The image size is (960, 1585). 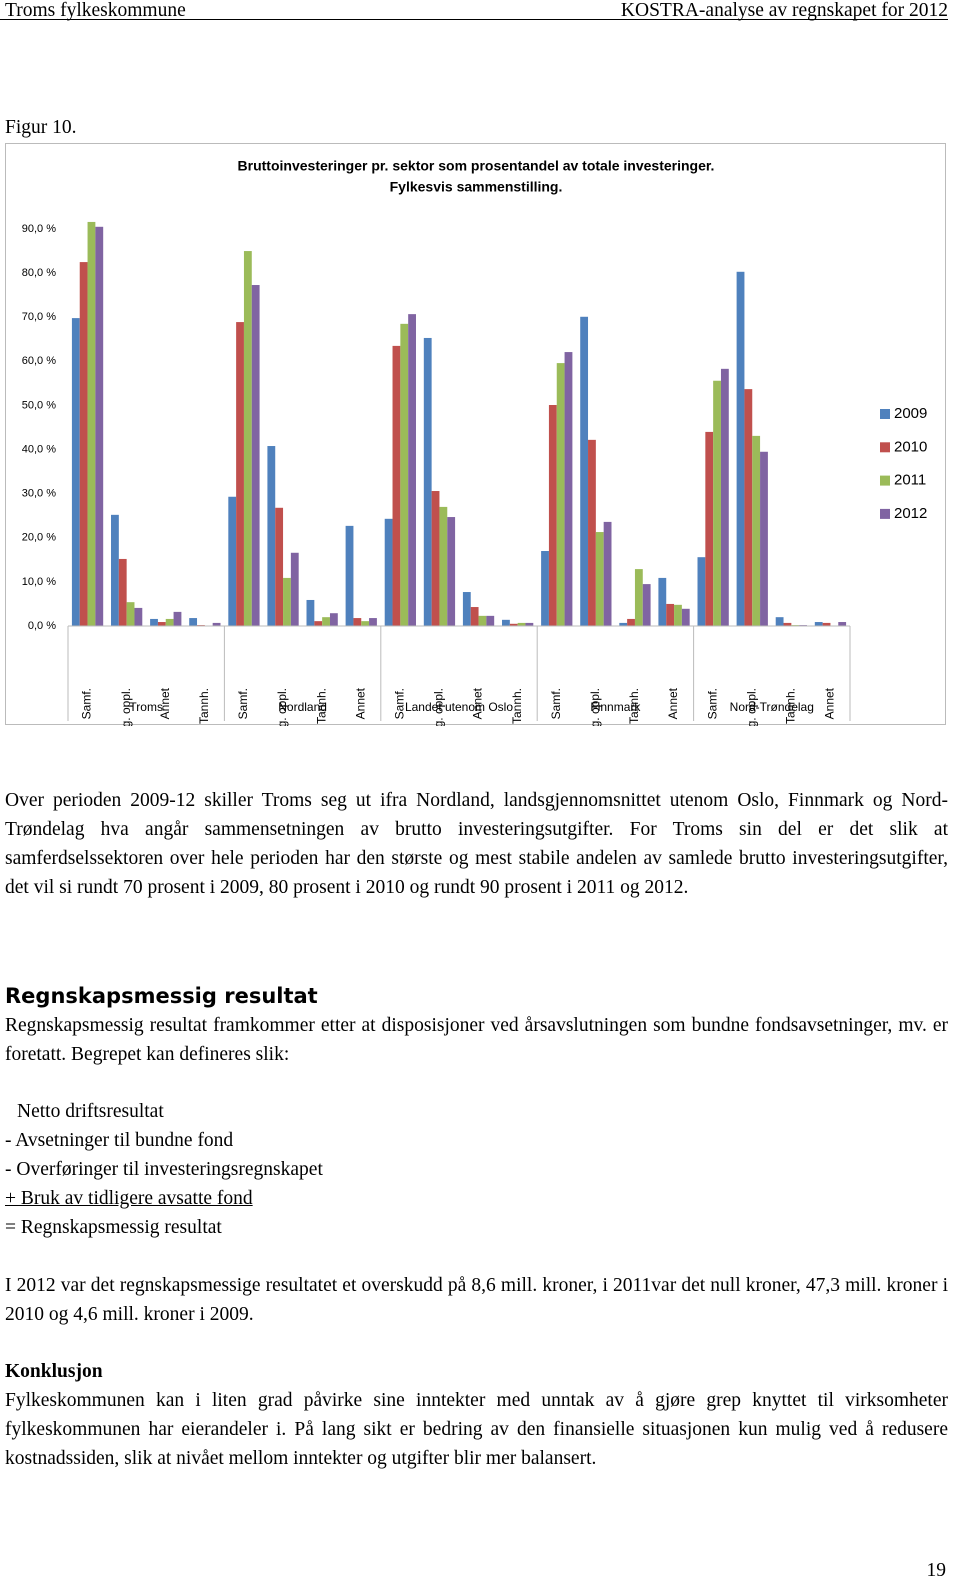 I want to click on y-tick-label: 0,0 %, so click(x=42, y=626).